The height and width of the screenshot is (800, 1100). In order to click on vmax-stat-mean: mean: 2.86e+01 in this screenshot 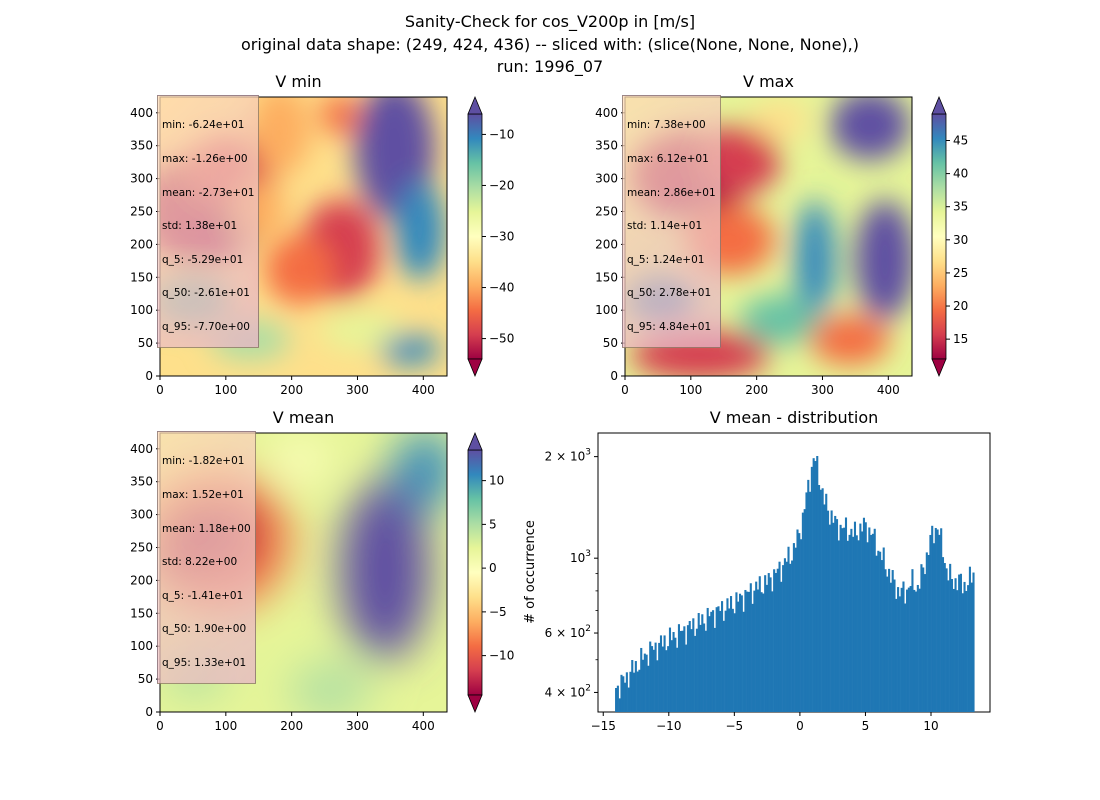, I will do `click(671, 192)`.